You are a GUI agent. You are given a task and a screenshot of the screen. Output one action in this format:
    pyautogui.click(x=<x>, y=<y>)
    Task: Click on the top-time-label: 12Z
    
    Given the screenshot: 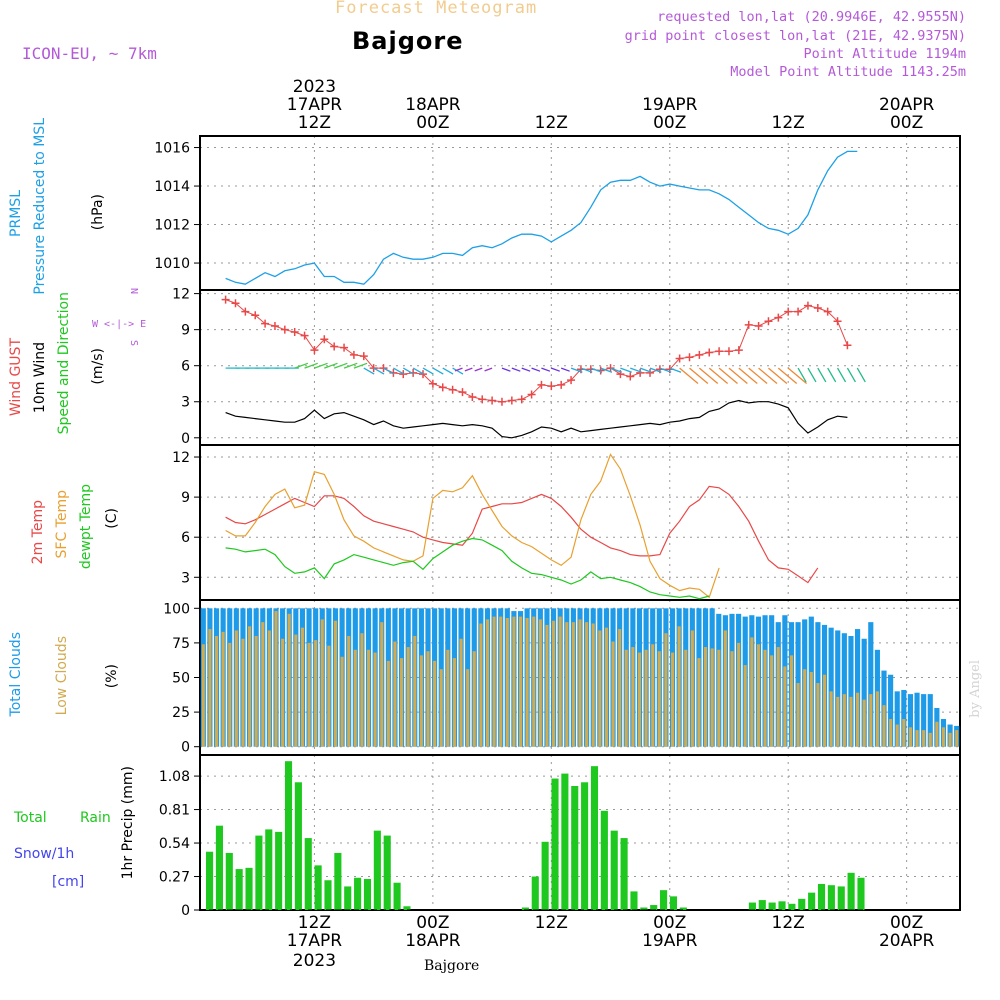 What is the action you would take?
    pyautogui.click(x=551, y=123)
    